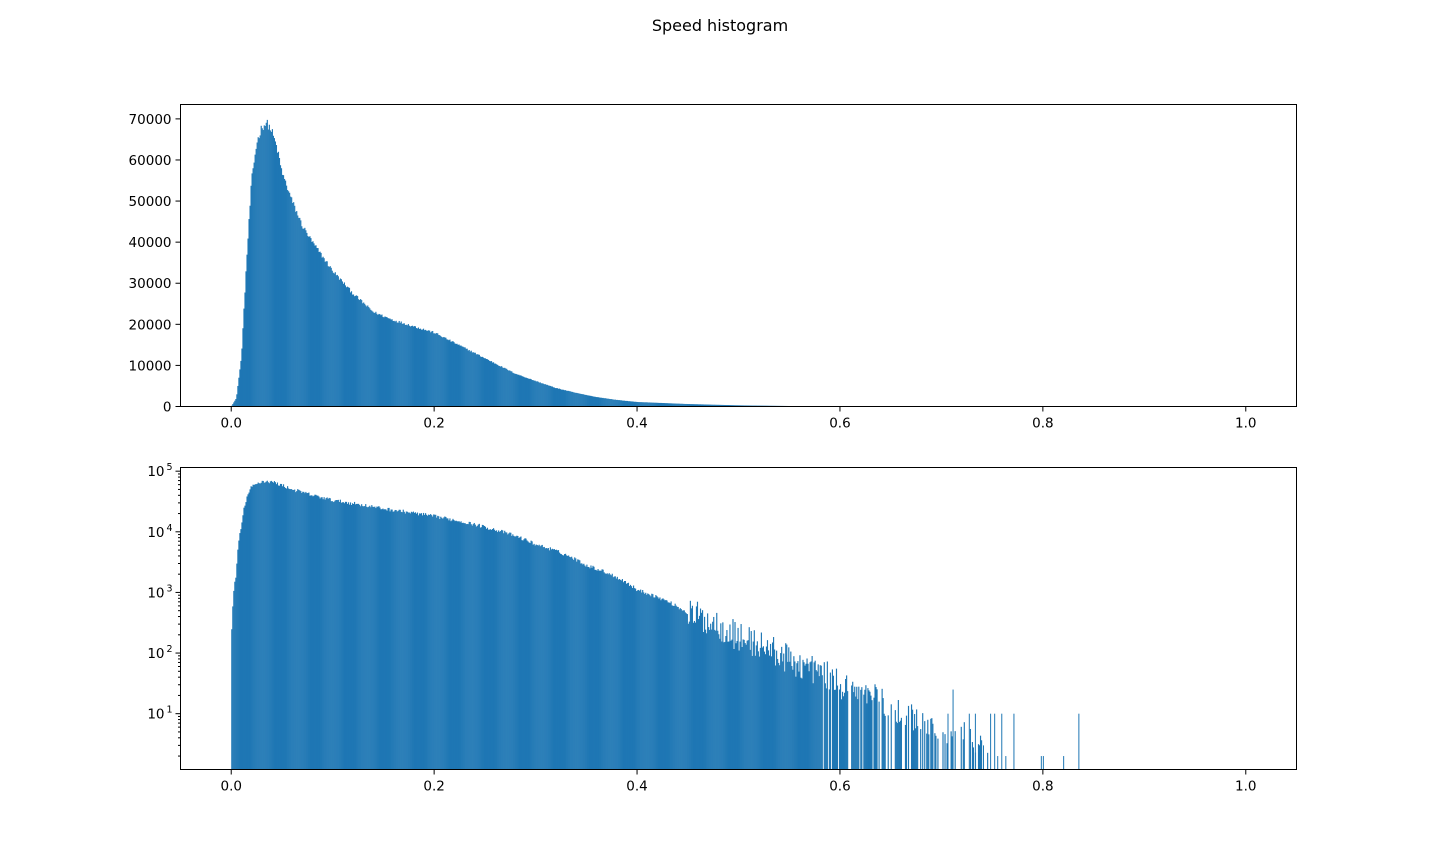  Describe the element at coordinates (155, 654) in the screenshot. I see `y-tick-label: 10` at that location.